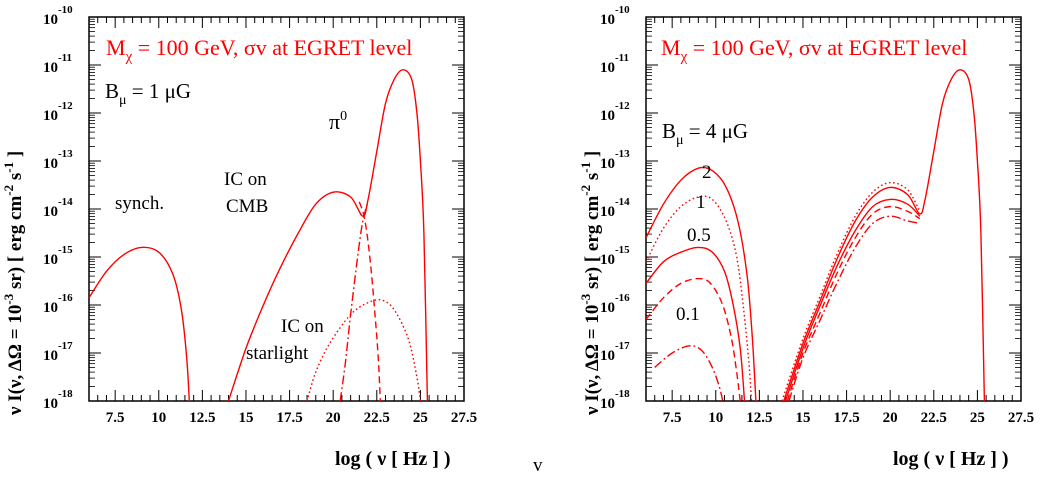 The image size is (1045, 479). Describe the element at coordinates (13, 283) in the screenshot. I see `left-y-axis-label: ν I(ν, ΔΩ = 10-3 sr) [ erg cm-2 s-1 ]` at that location.